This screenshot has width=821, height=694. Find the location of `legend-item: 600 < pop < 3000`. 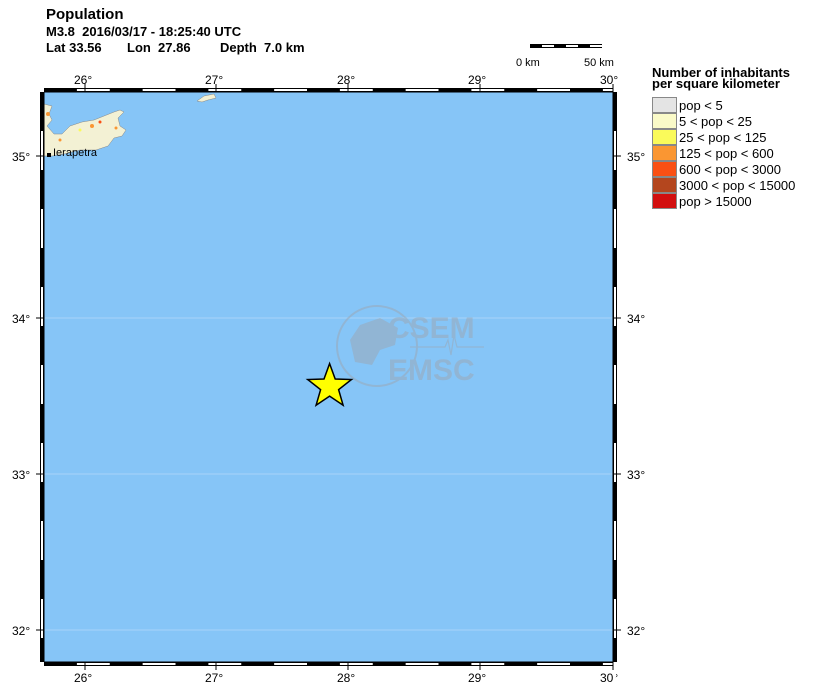

legend-item: 600 < pop < 3000 is located at coordinates (736, 169).